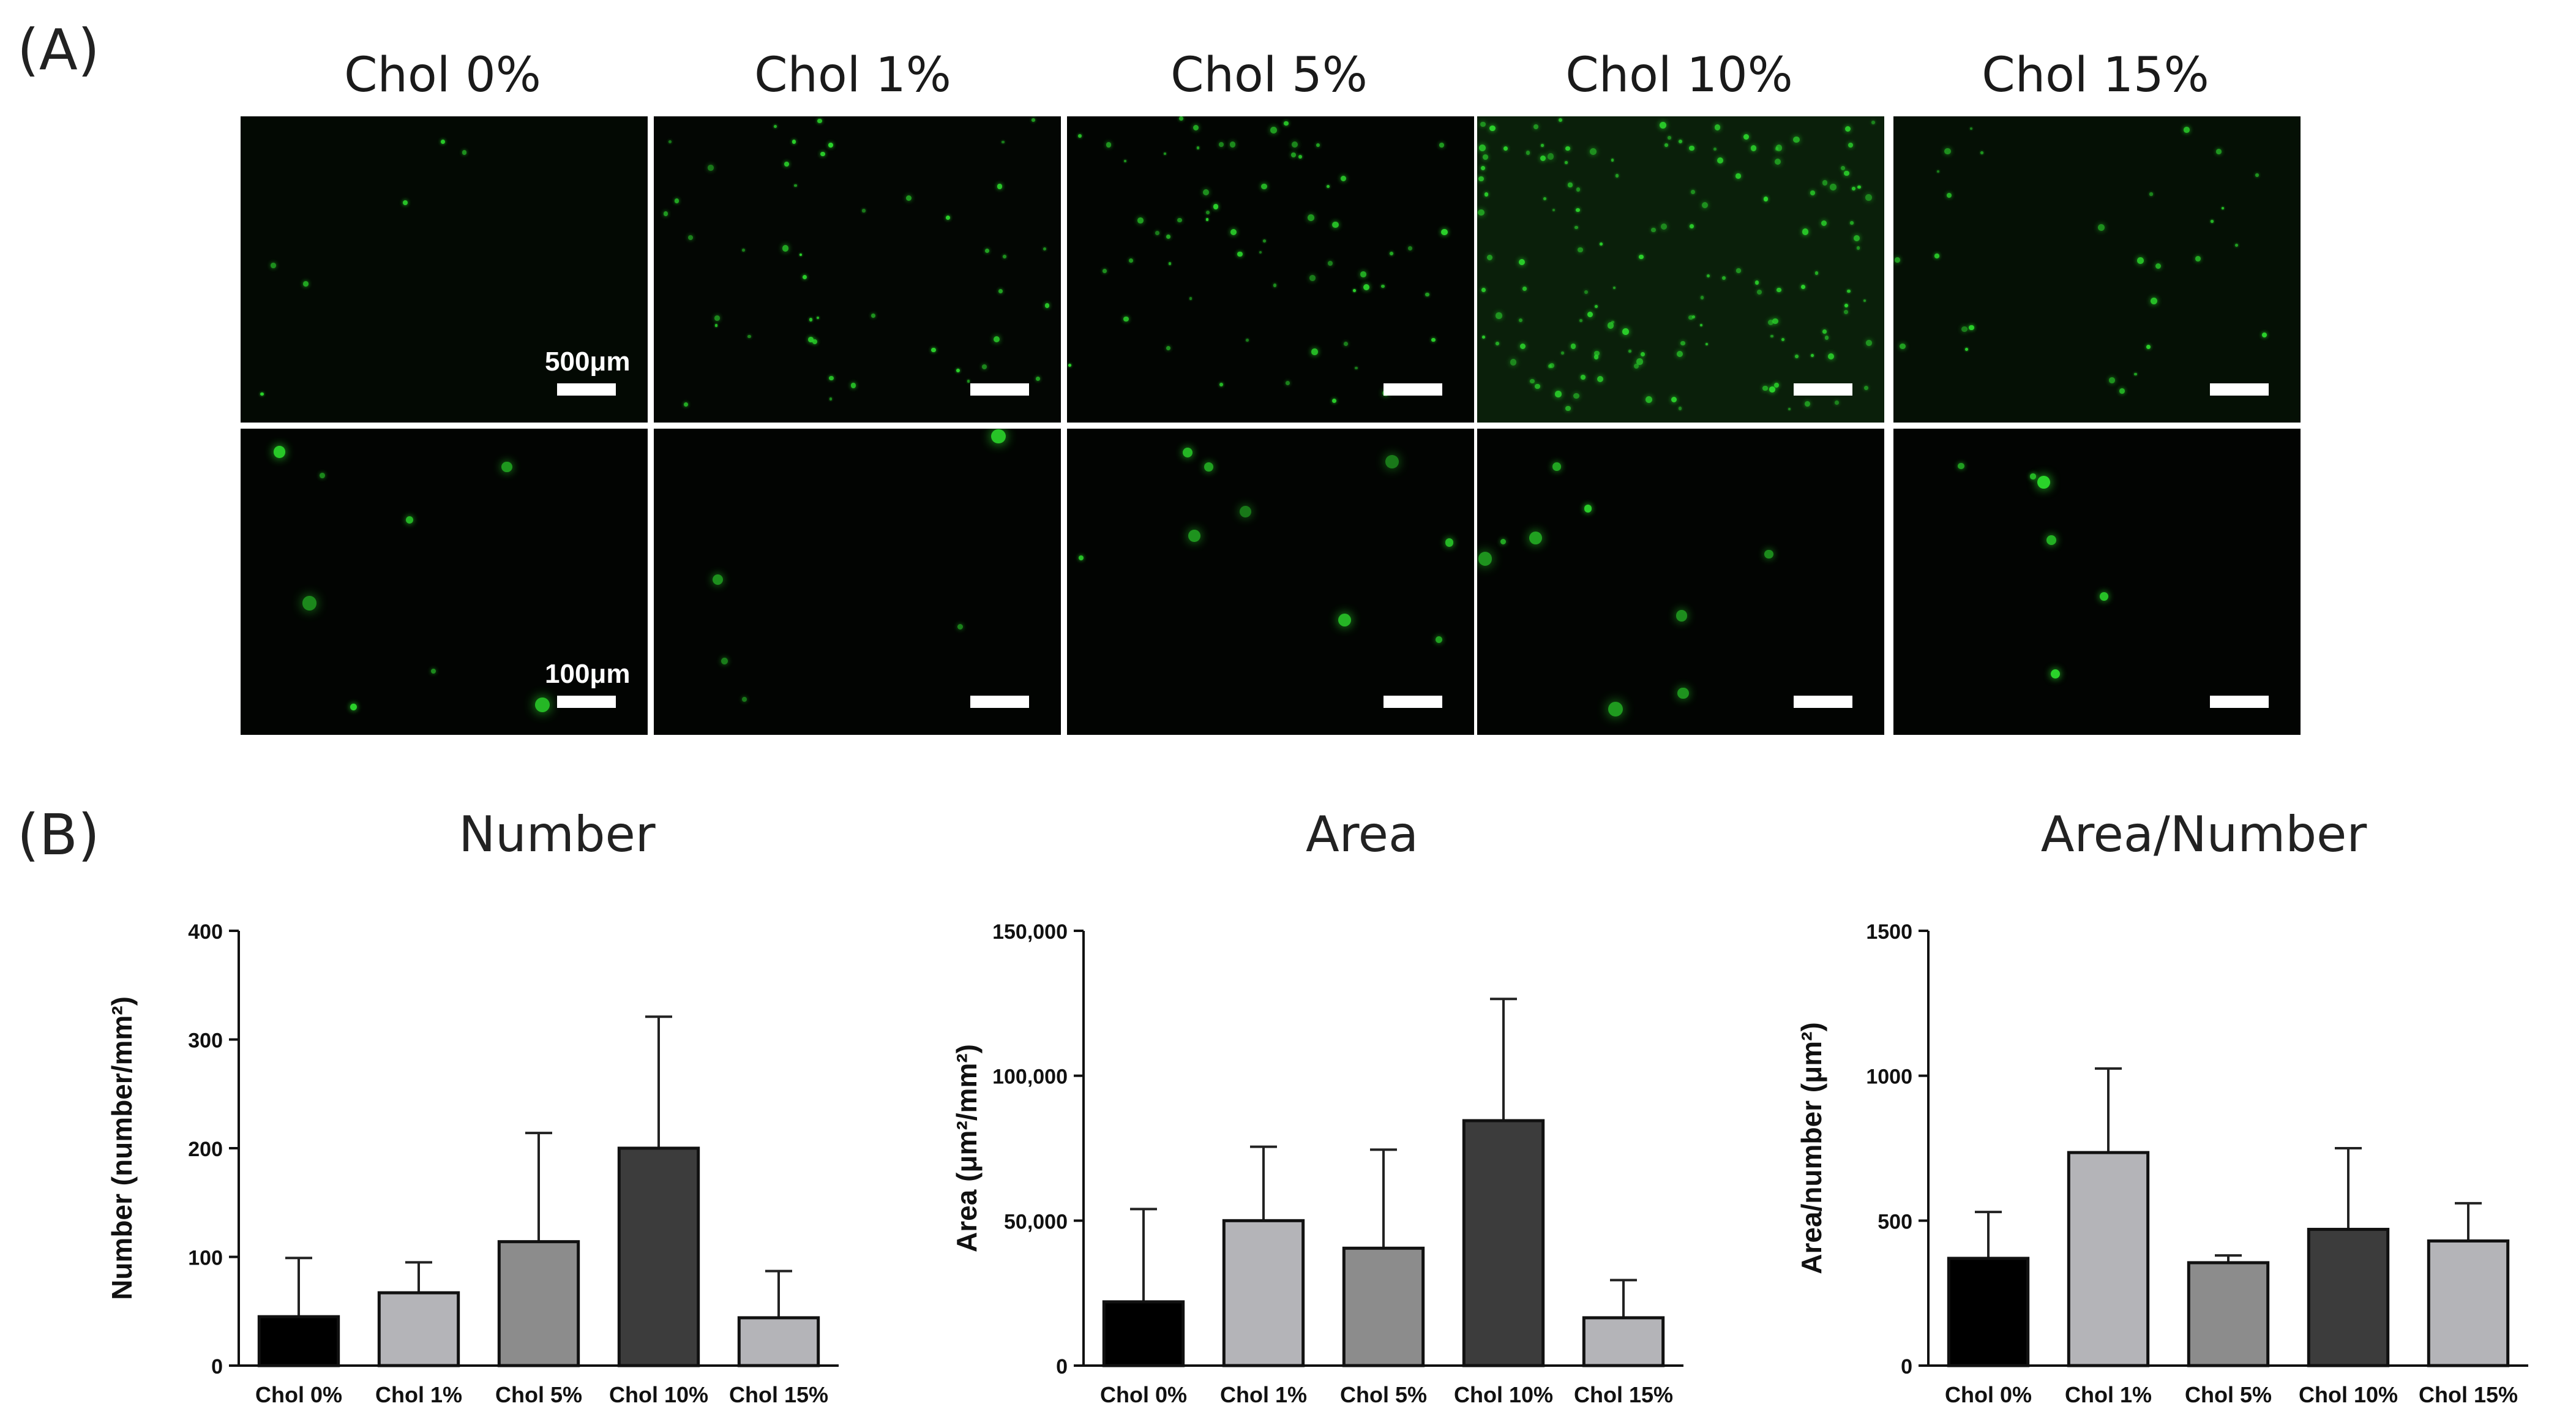 The width and height of the screenshot is (2576, 1425). Describe the element at coordinates (58, 50) in the screenshot. I see `panel-a-label: (A)` at that location.